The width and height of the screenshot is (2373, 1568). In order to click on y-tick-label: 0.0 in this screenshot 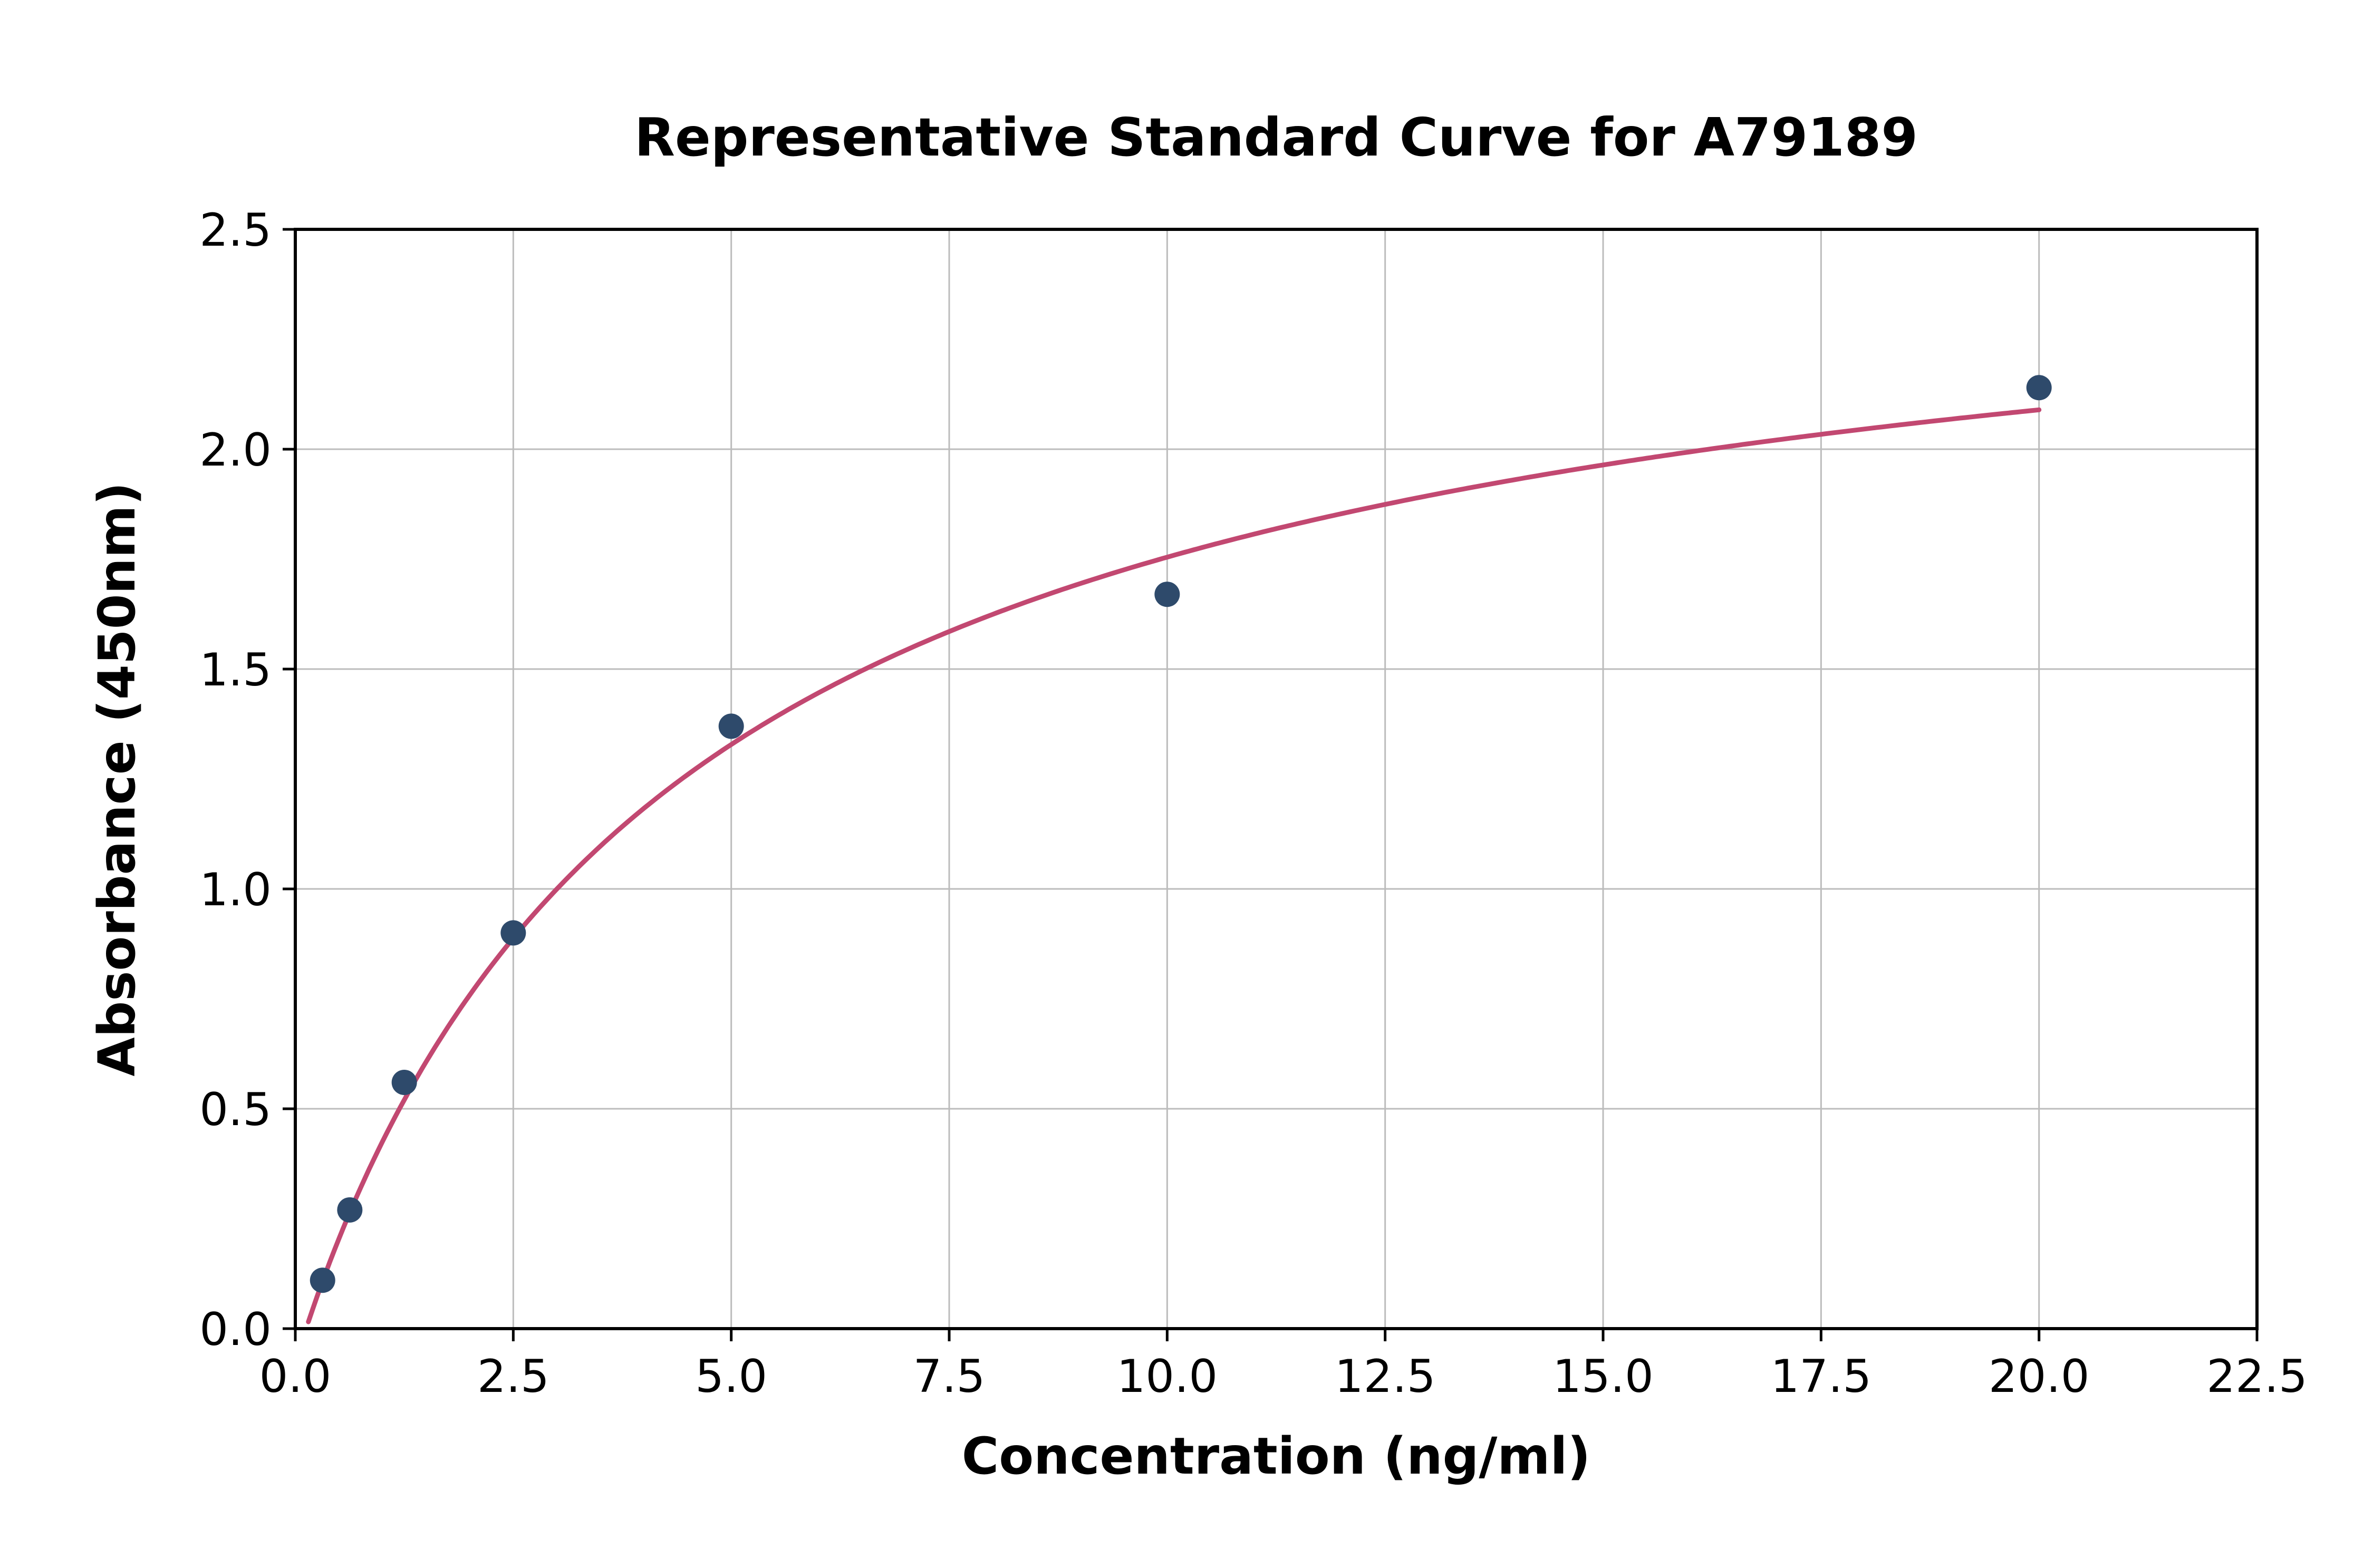, I will do `click(235, 1329)`.